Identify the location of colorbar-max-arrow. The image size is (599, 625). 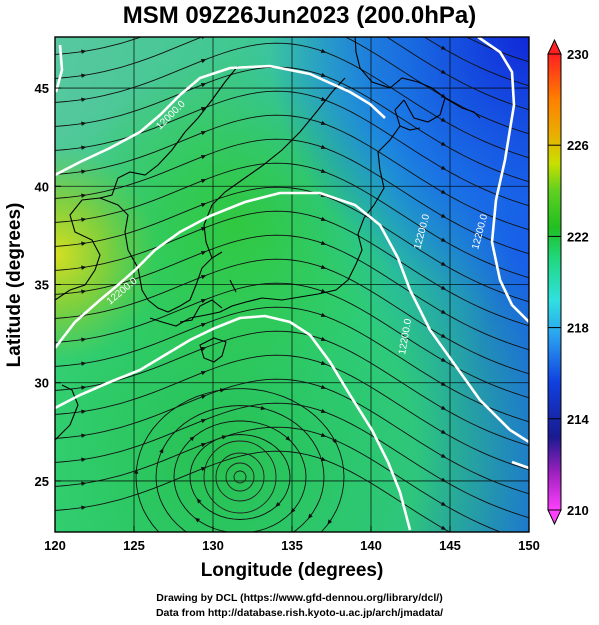
(554, 46).